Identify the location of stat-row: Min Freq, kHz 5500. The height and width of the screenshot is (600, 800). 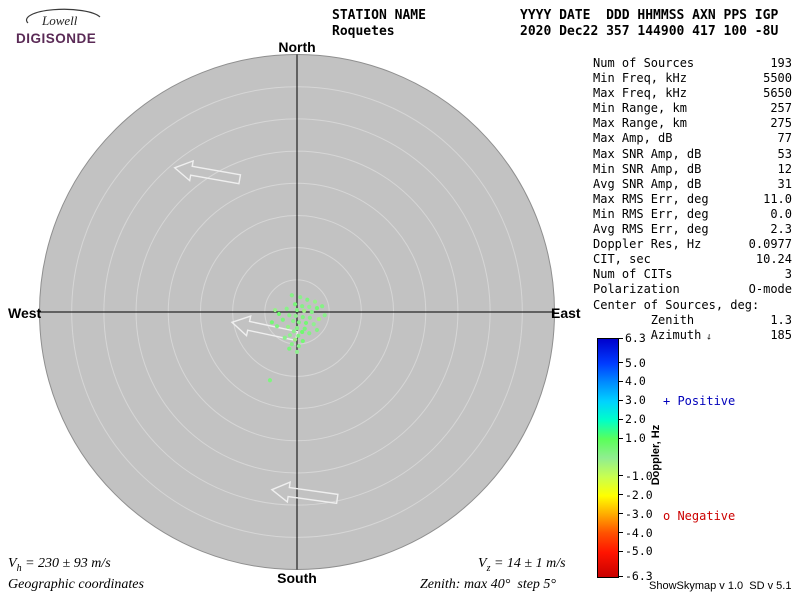
(692, 78).